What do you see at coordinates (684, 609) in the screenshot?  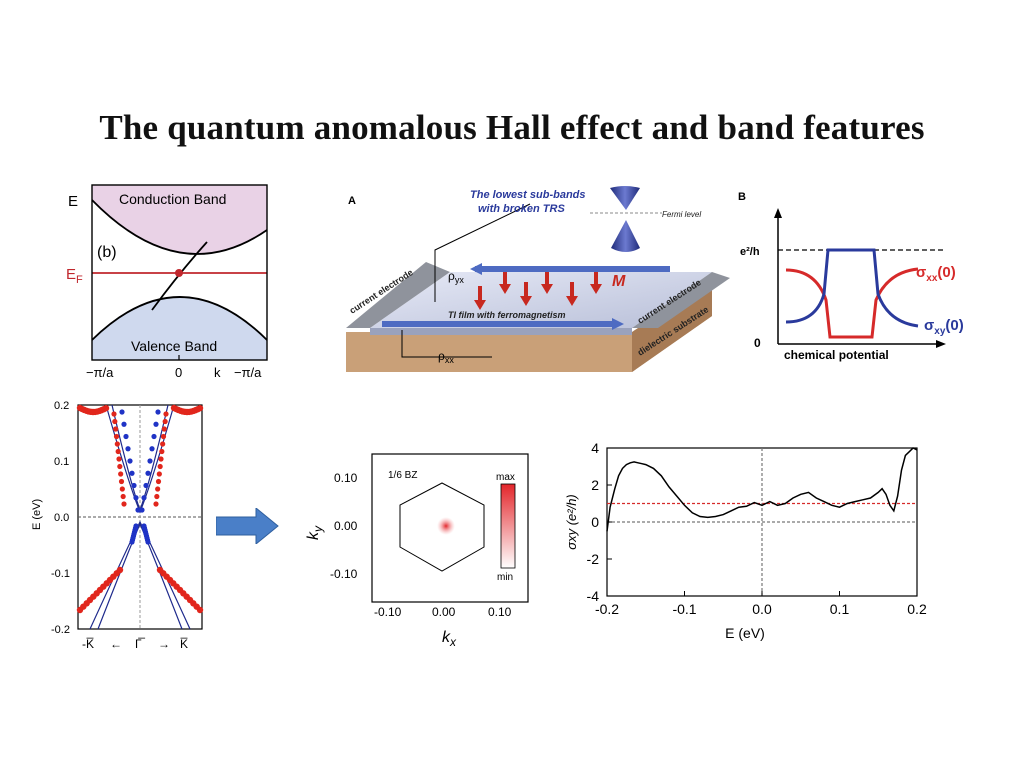 I see `hall-xtick: -0.1` at bounding box center [684, 609].